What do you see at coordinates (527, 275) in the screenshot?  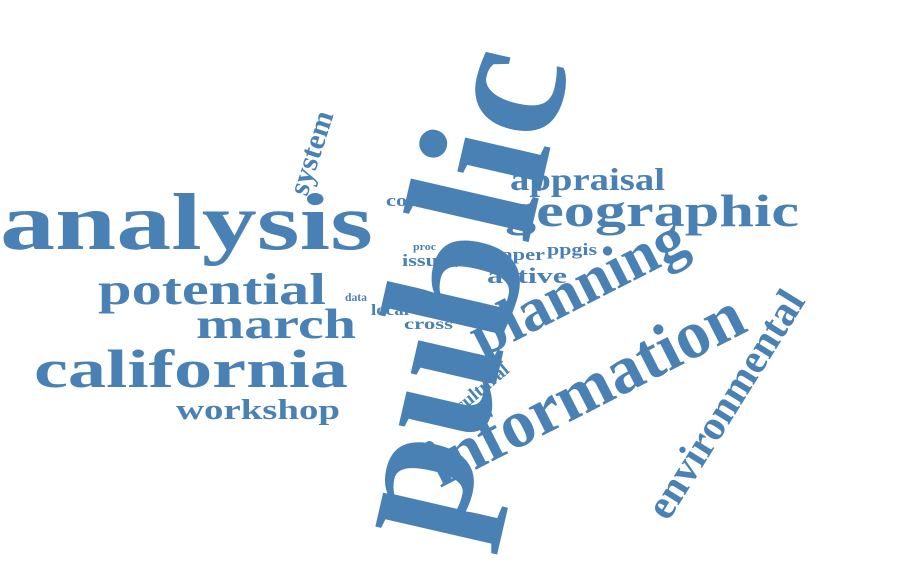 I see `word-active: active` at bounding box center [527, 275].